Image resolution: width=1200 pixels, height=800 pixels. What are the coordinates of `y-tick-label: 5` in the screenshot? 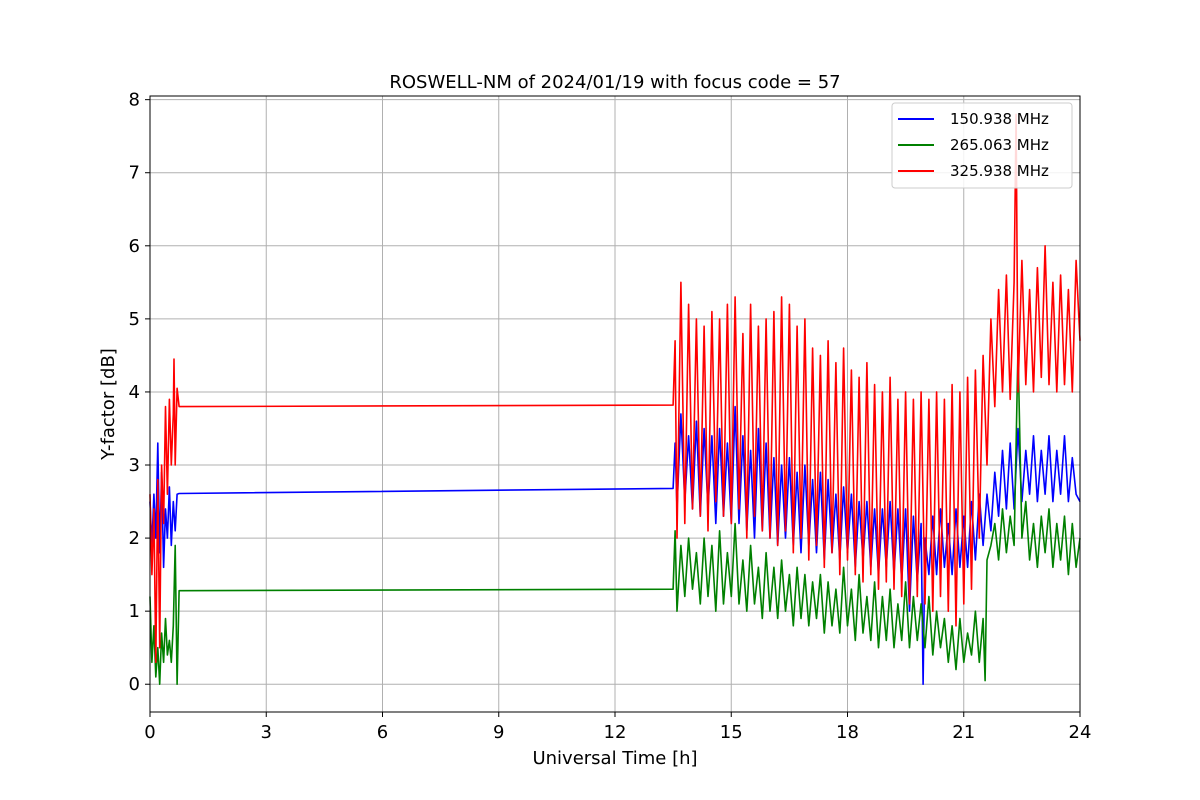 It's located at (134, 319).